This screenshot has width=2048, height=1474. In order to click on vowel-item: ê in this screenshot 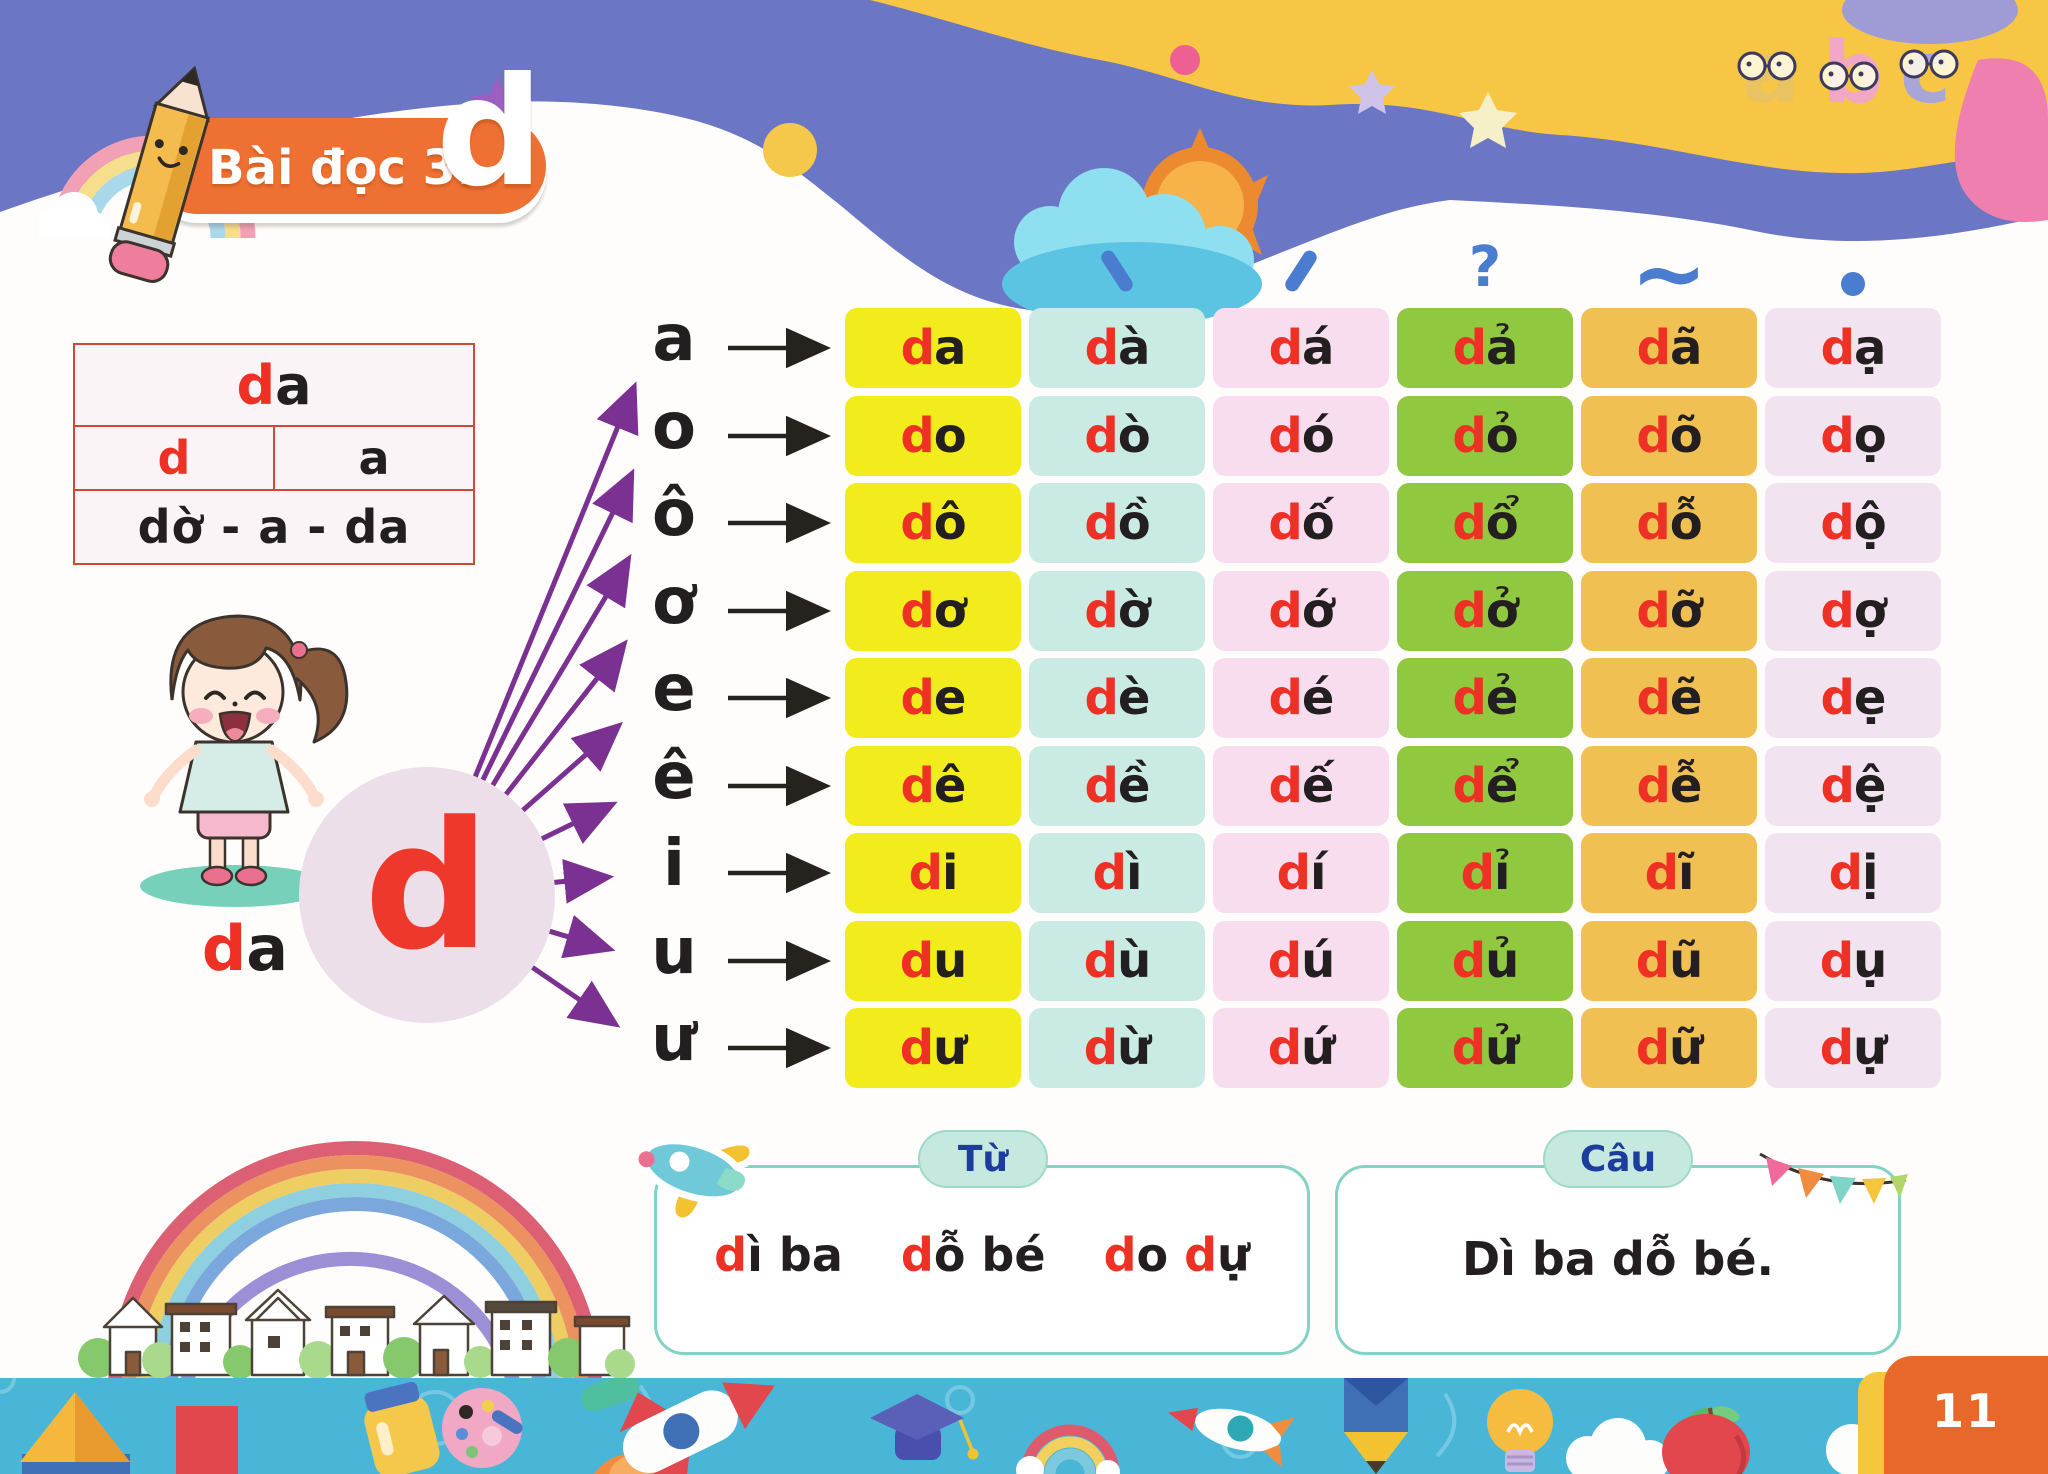, I will do `click(674, 777)`.